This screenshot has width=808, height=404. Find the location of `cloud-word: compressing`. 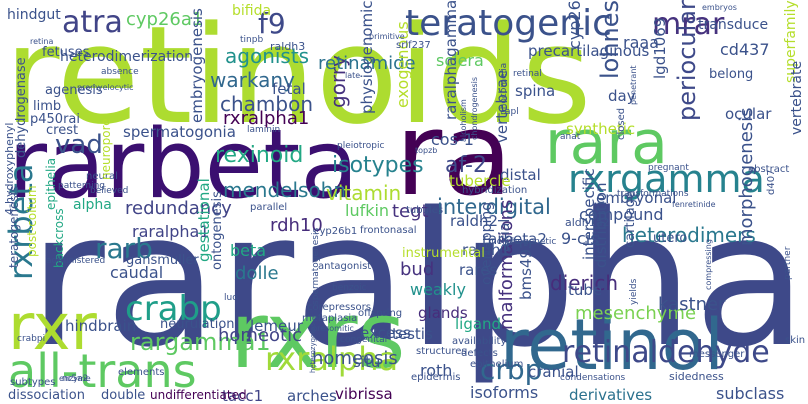

cloud-word: compressing is located at coordinates (708, 264).